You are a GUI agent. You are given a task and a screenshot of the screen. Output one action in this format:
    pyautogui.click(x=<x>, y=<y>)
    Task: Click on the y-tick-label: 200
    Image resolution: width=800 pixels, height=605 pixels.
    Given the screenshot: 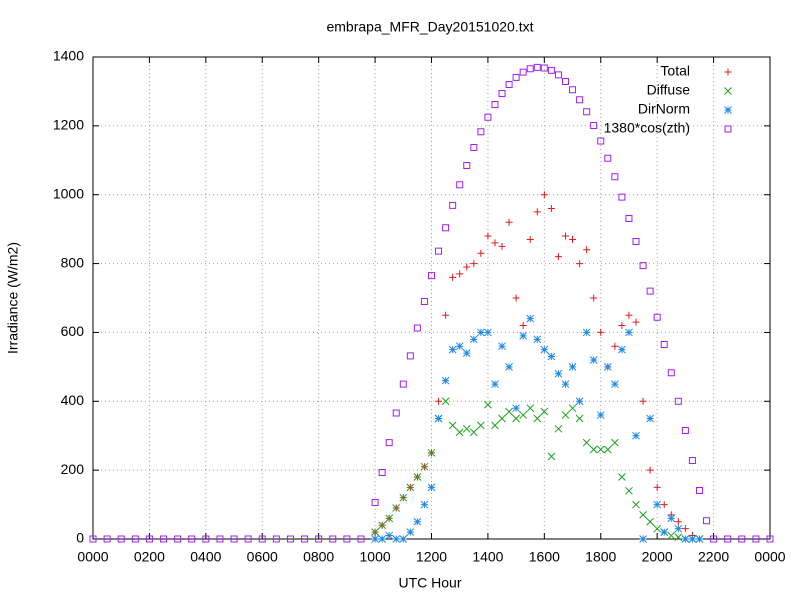 What is the action you would take?
    pyautogui.click(x=73, y=469)
    